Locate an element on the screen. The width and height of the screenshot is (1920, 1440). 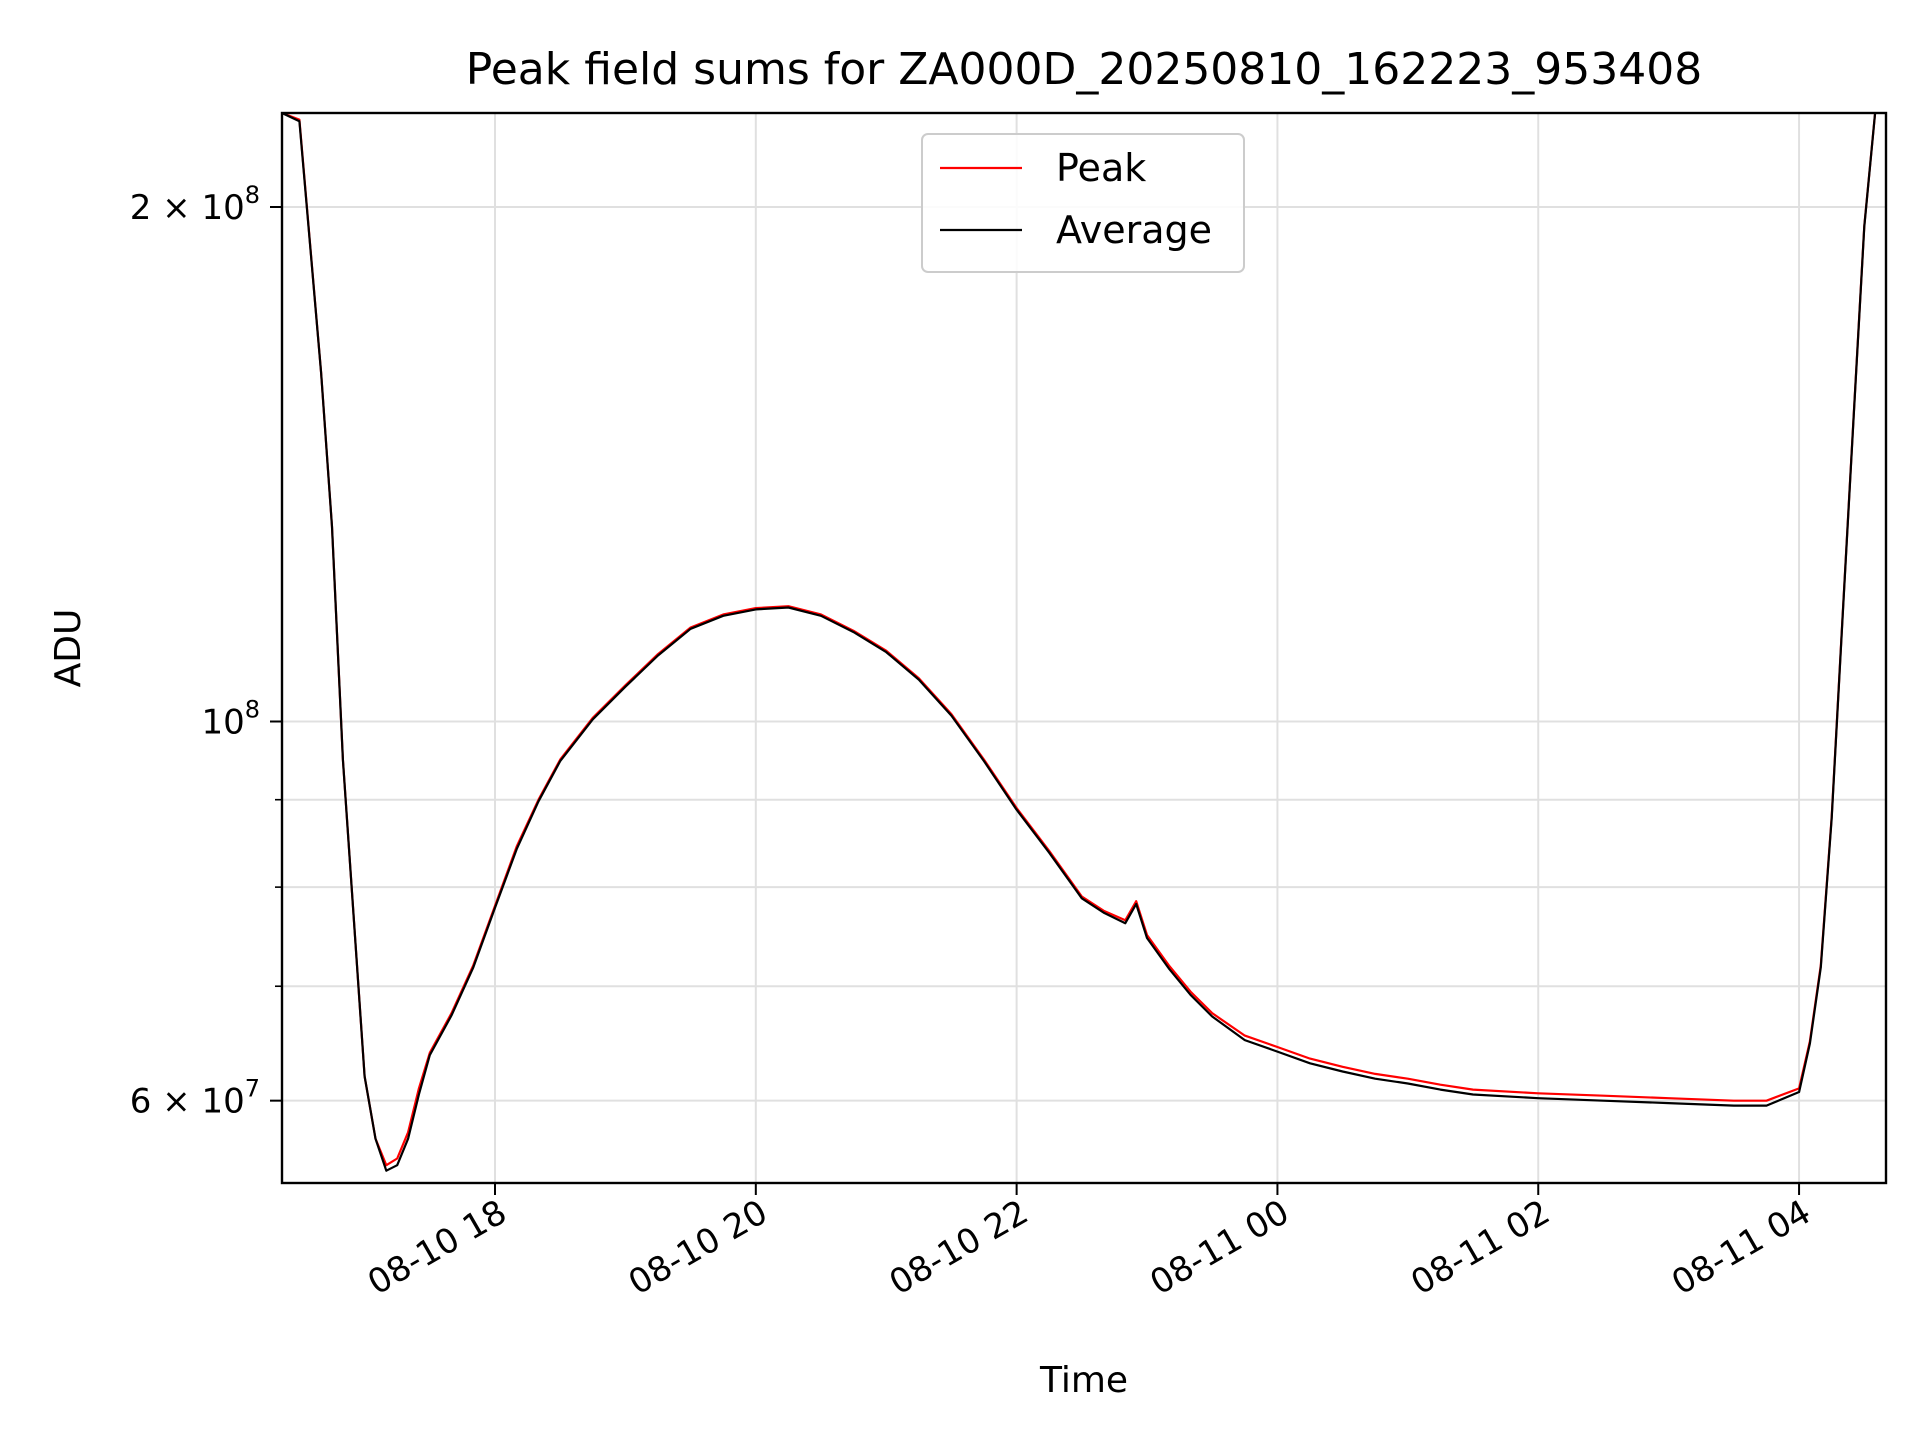
y-axis: 6 × 107 108 2 × 108 is located at coordinates (206, 651).